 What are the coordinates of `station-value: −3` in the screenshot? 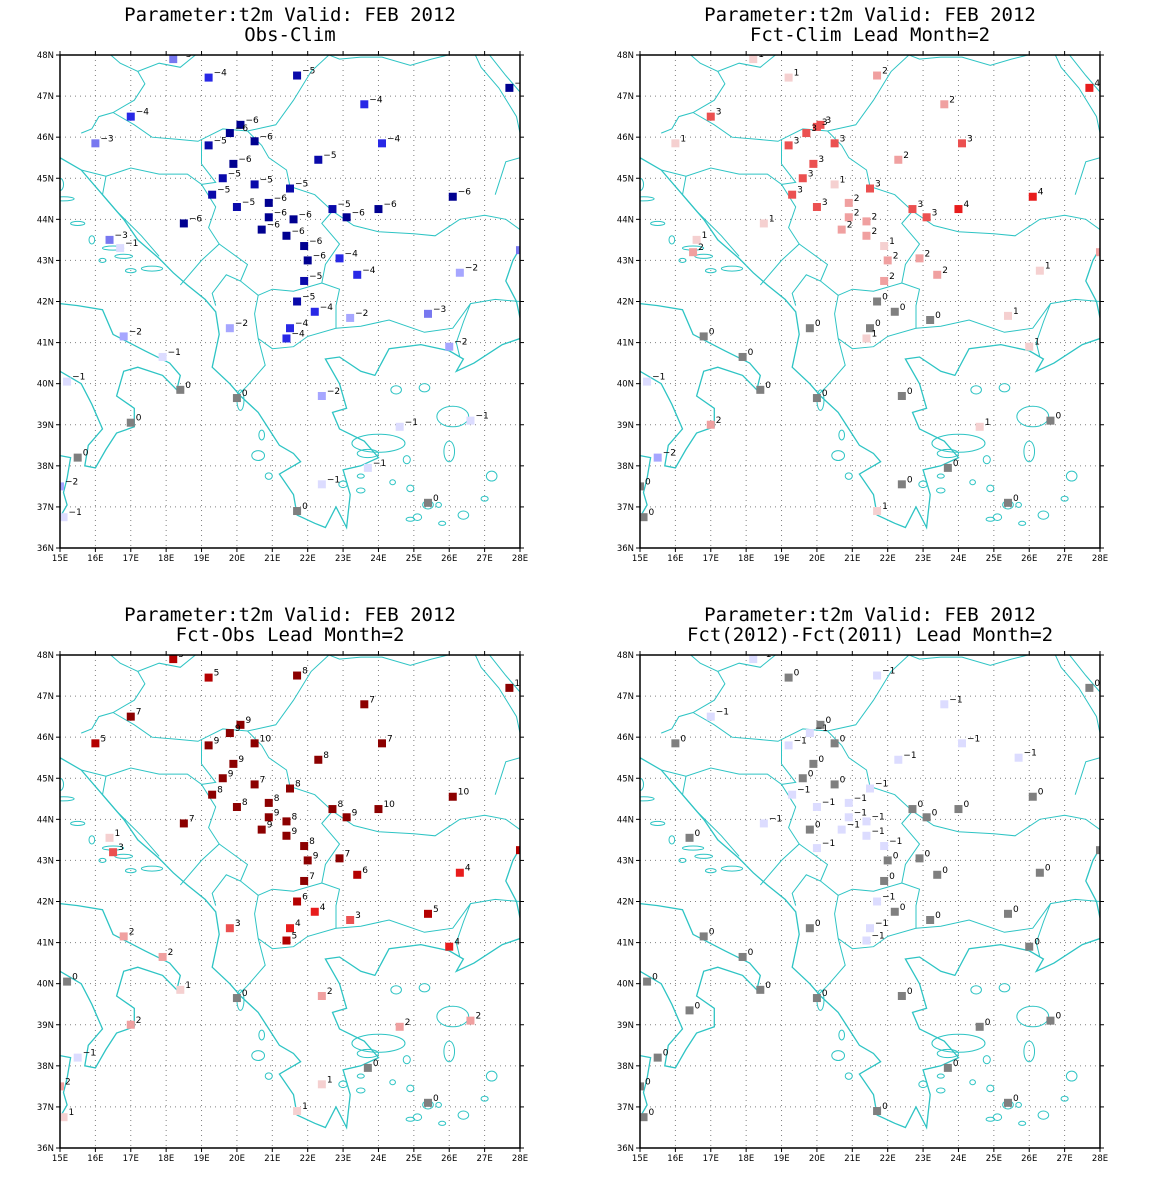 It's located at (121, 236).